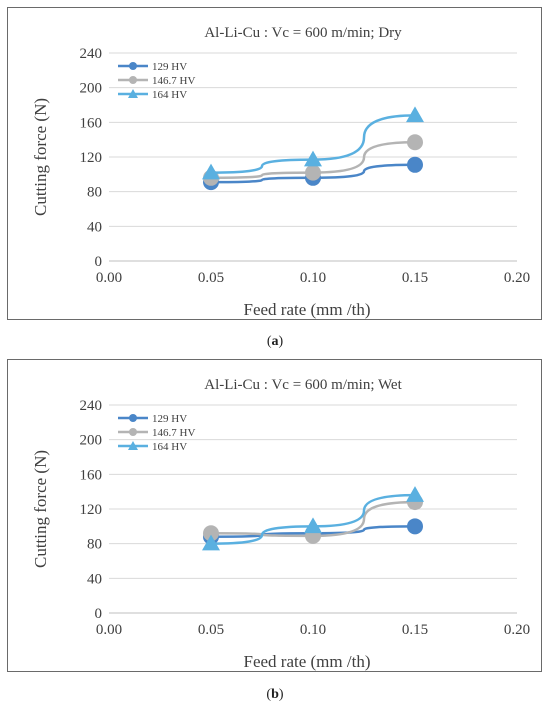 The image size is (550, 709). Describe the element at coordinates (303, 33) in the screenshot. I see `chart-title: Al-Li-Cu : Vc = 600 m/min; Dry` at that location.